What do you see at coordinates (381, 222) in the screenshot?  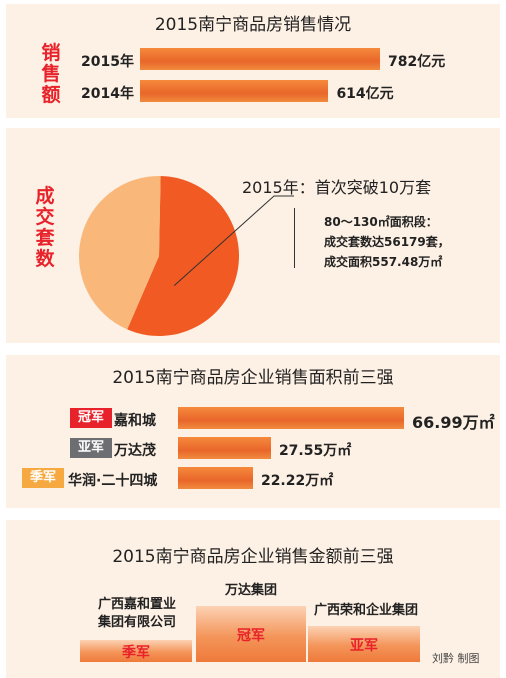 I see `note-line-1: 80～130㎡面积段：` at bounding box center [381, 222].